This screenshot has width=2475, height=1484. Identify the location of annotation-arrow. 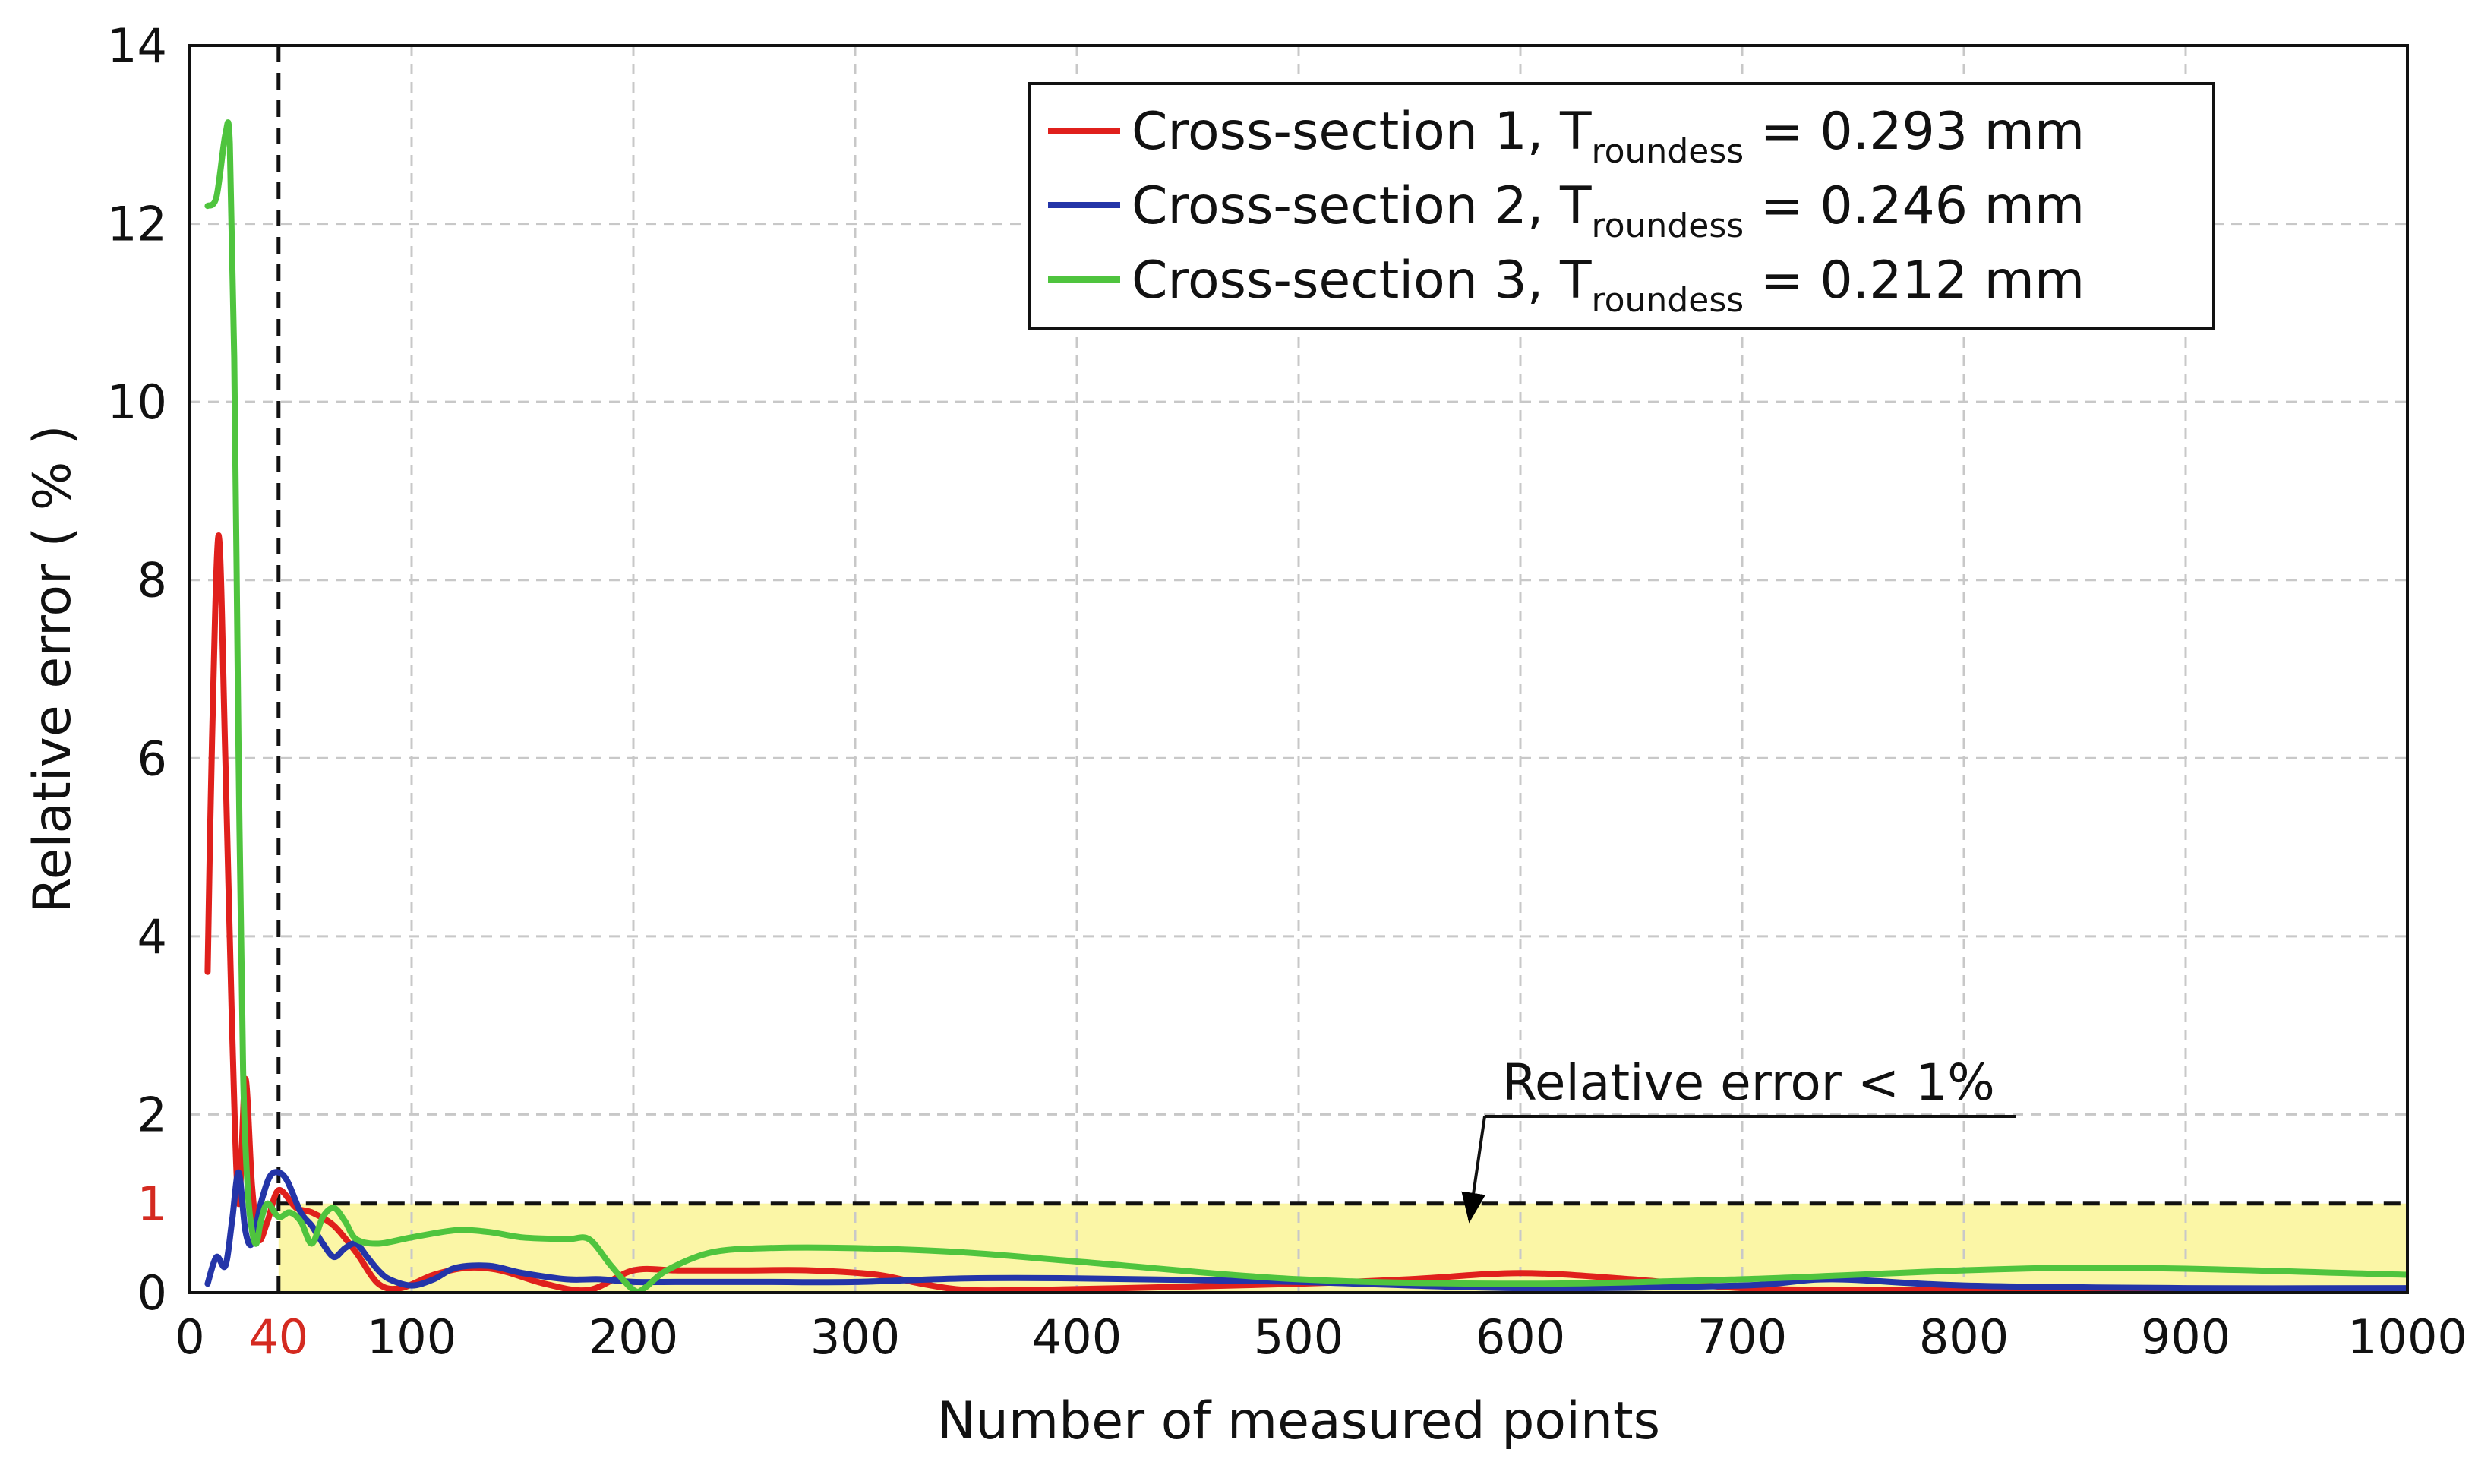
(1473, 1170).